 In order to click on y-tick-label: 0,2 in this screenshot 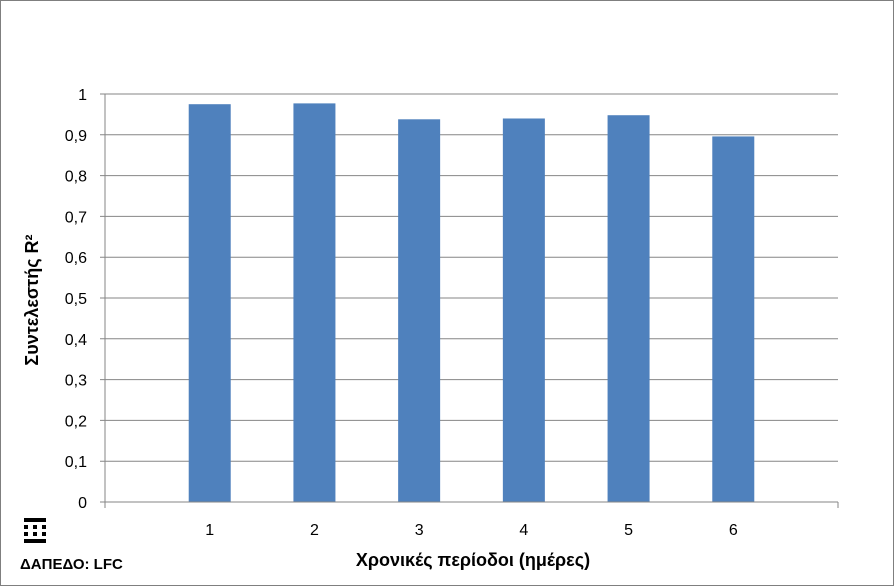, I will do `click(76, 421)`.